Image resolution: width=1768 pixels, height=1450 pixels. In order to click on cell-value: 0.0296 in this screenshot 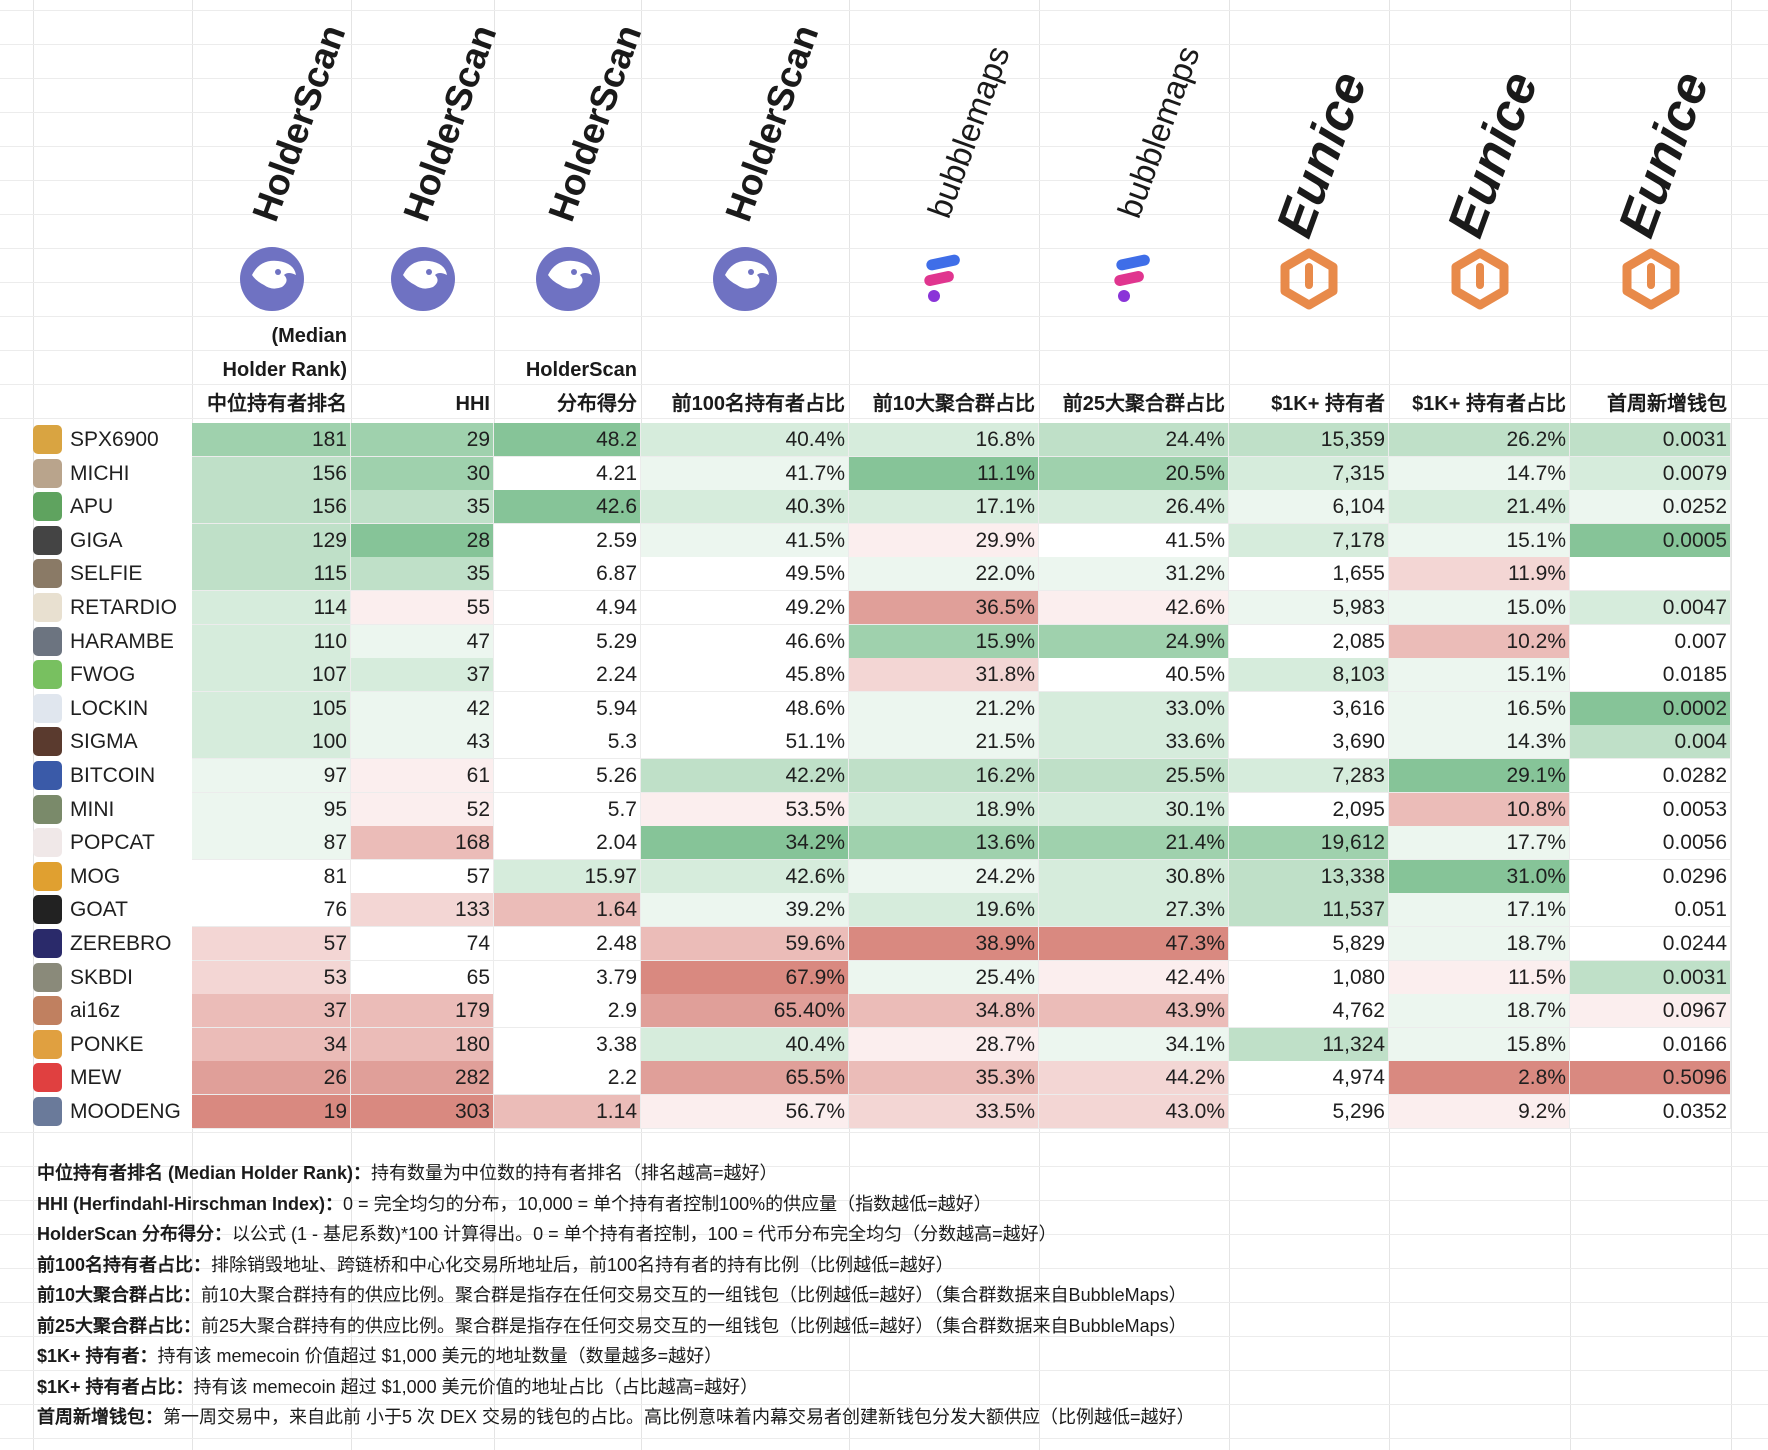, I will do `click(1694, 876)`.